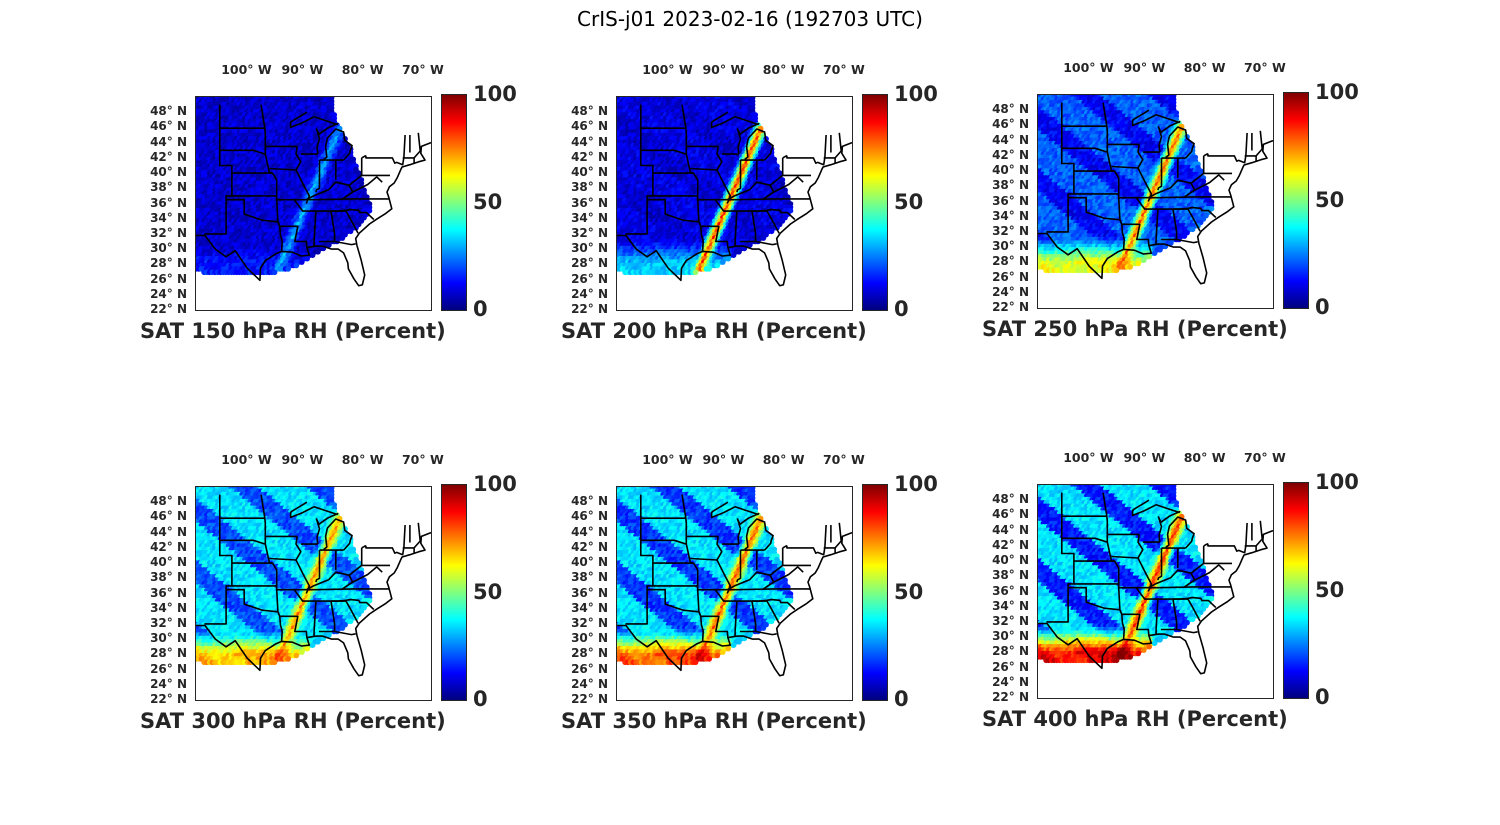  What do you see at coordinates (480, 309) in the screenshot?
I see `colorbar-tick-label: 0` at bounding box center [480, 309].